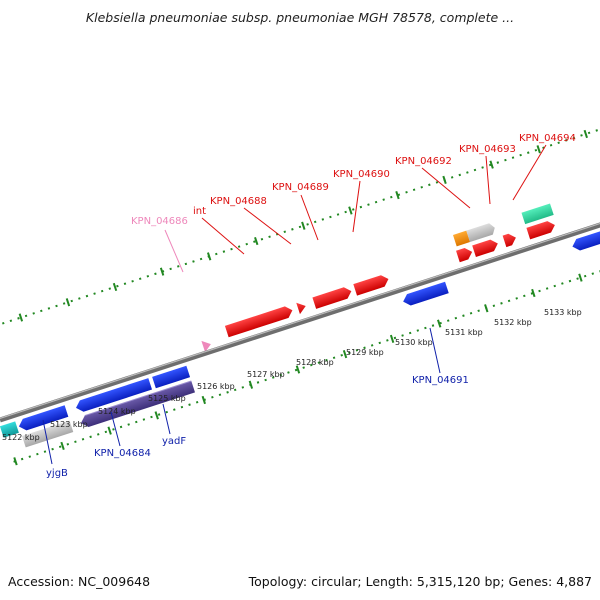 The height and width of the screenshot is (600, 600). What do you see at coordinates (21, 437) in the screenshot?
I see `scale-label: 5122 kbp` at bounding box center [21, 437].